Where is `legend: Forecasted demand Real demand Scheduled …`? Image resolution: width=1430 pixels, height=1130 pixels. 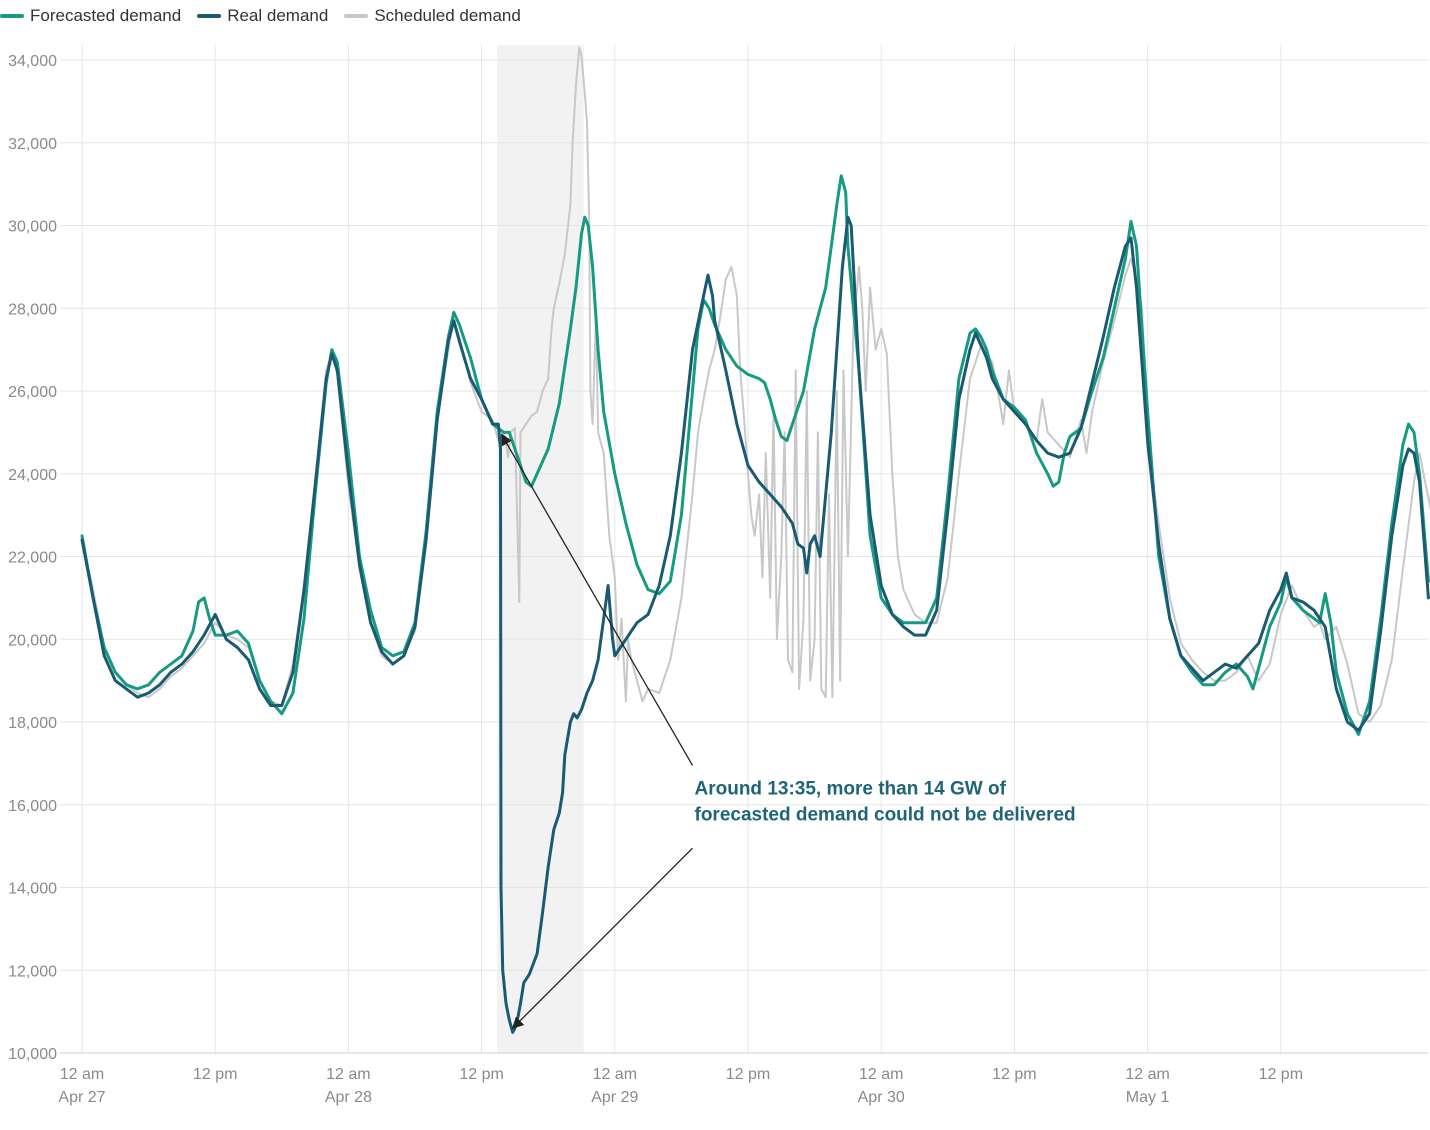
legend: Forecasted demand Real demand Scheduled … is located at coordinates (268, 16).